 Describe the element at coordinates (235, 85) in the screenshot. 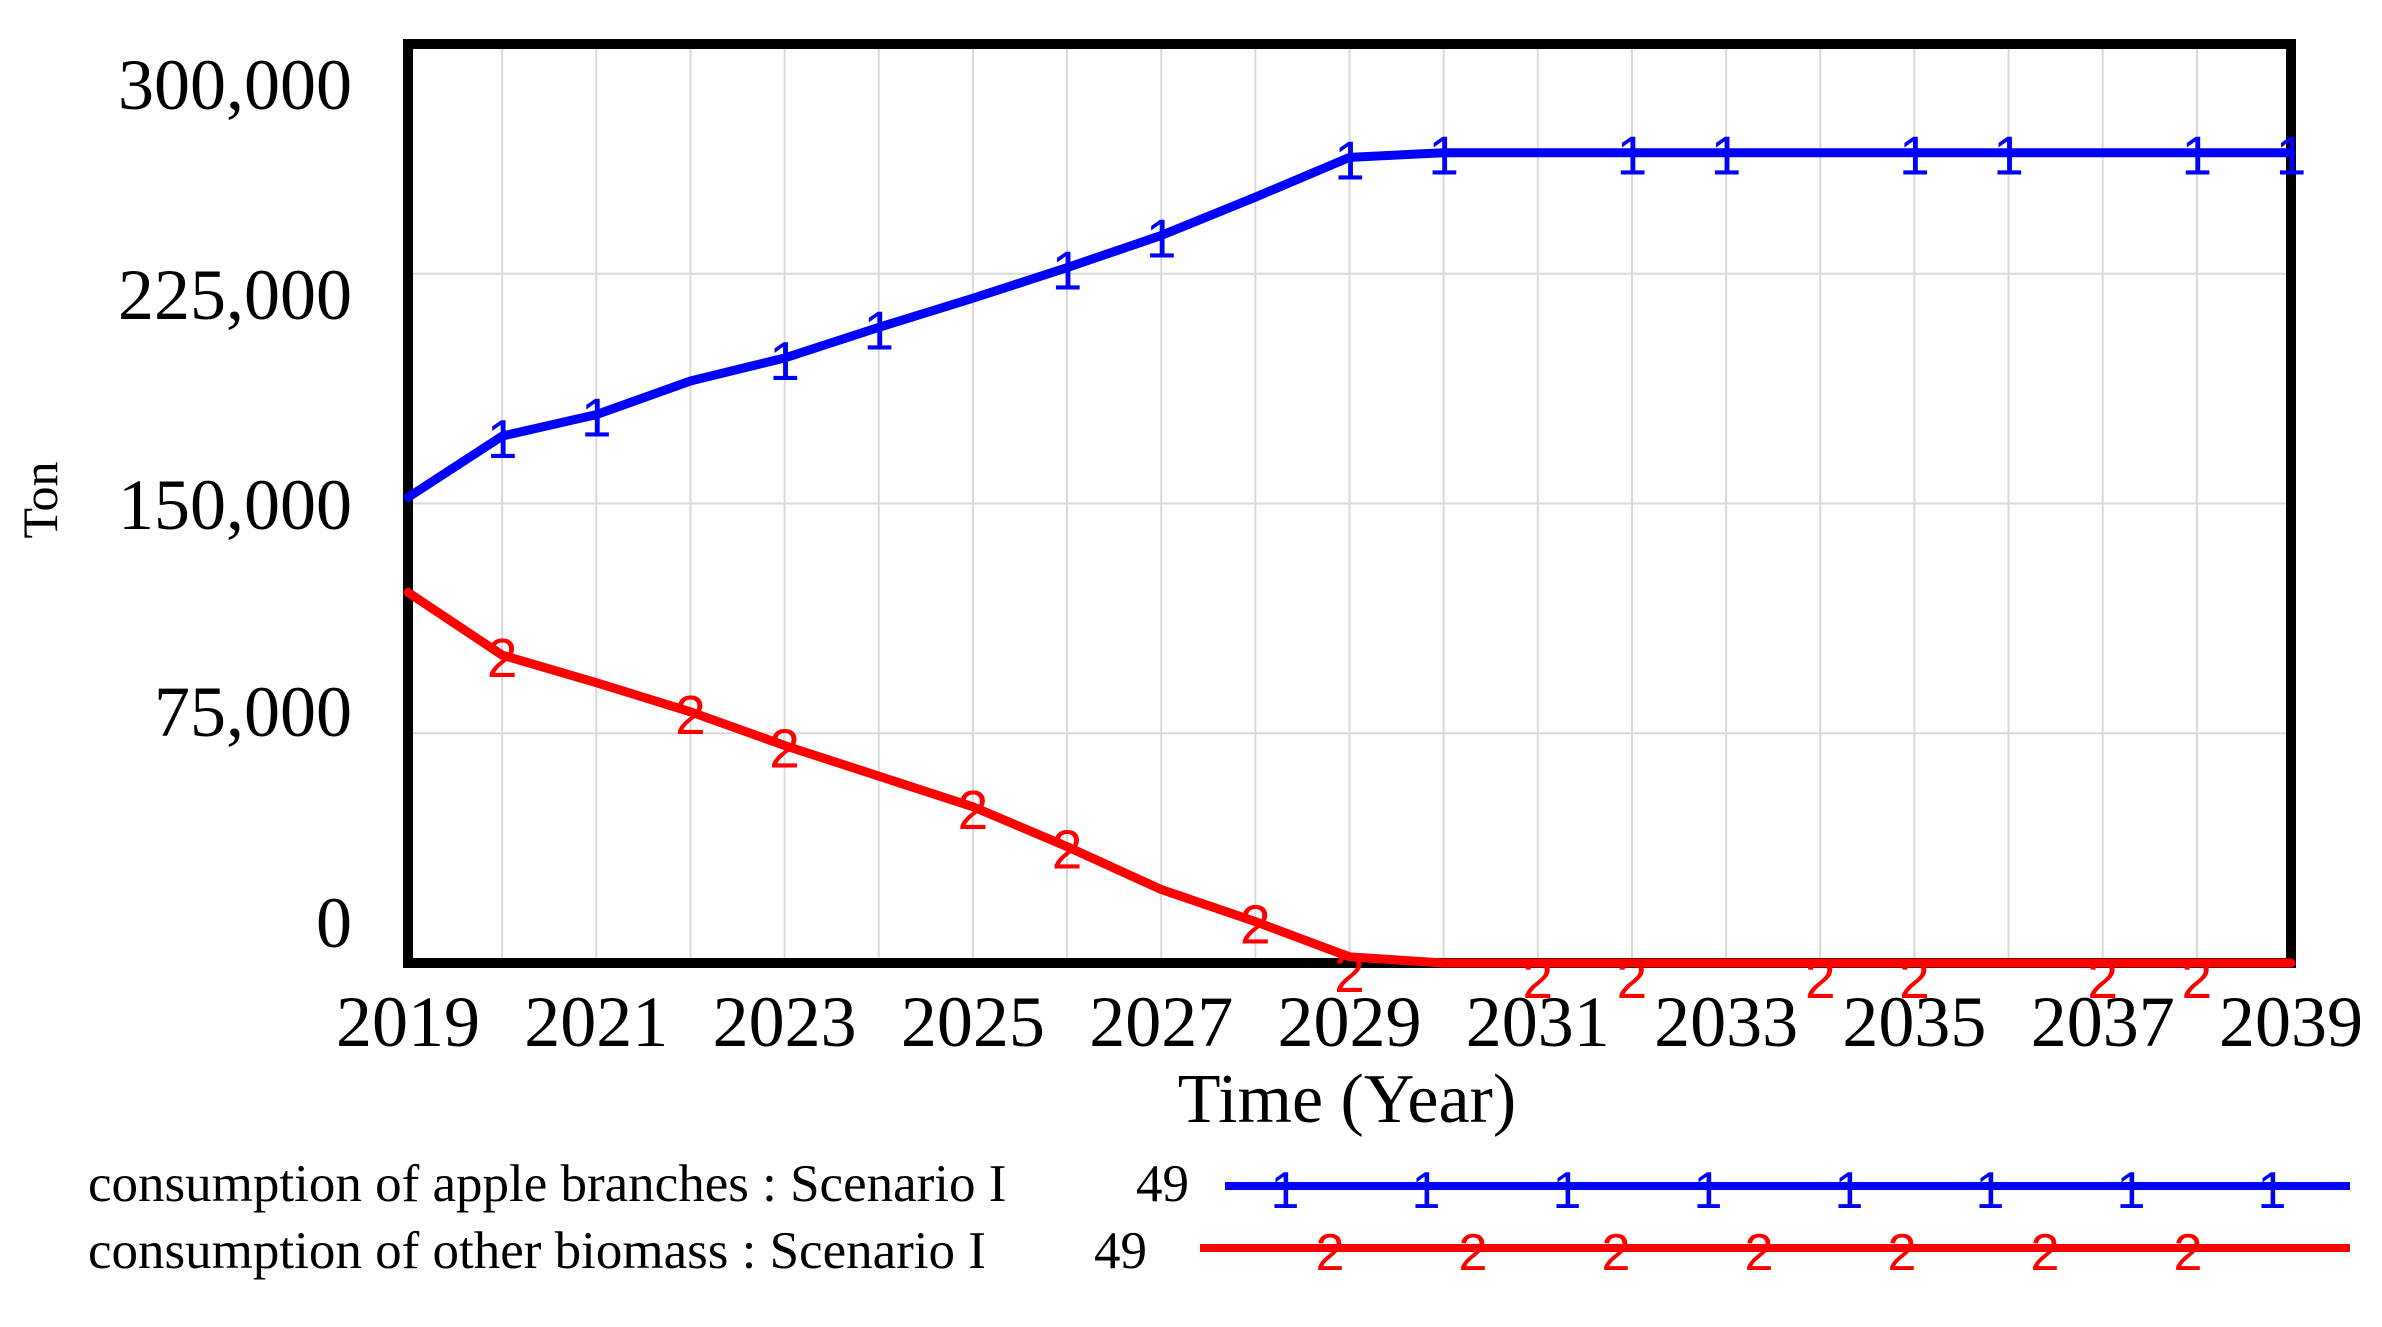

I see `y-tick-label: 300,000` at that location.